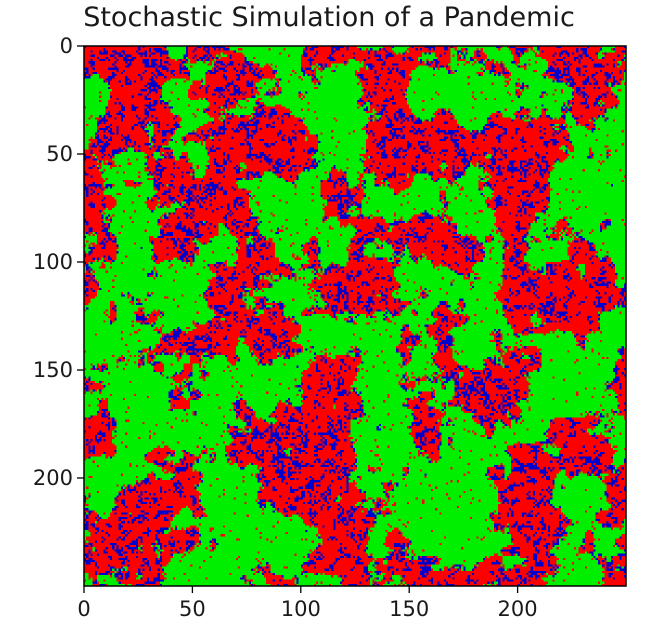  Describe the element at coordinates (518, 609) in the screenshot. I see `x-tick-label: 200` at that location.